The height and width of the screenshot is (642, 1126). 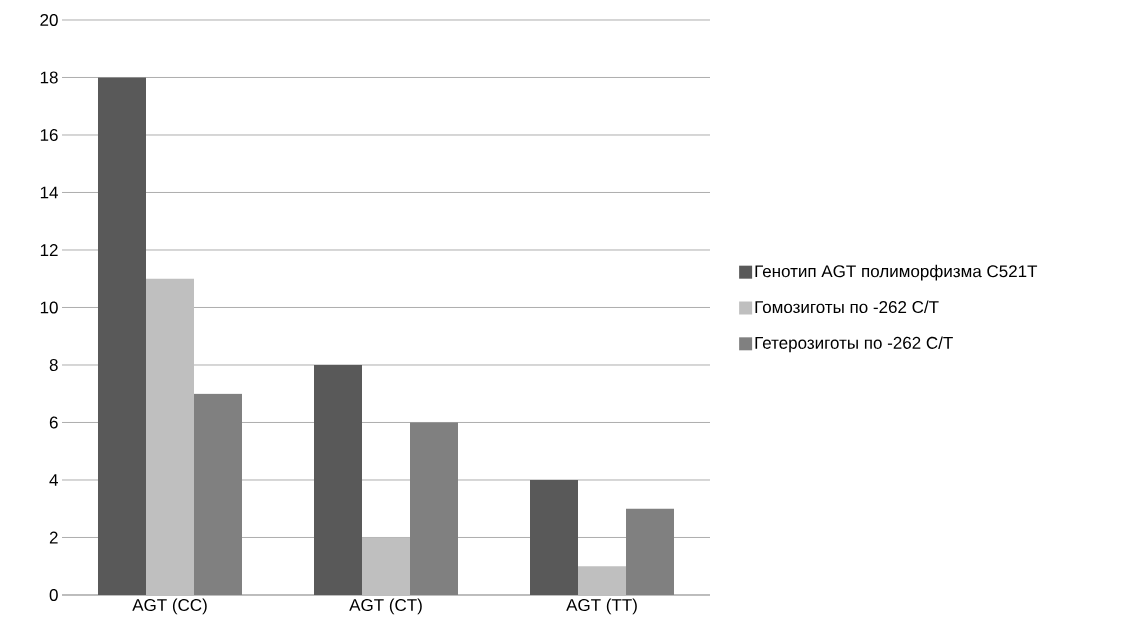 I want to click on y-tick-label: 14, so click(x=49, y=192).